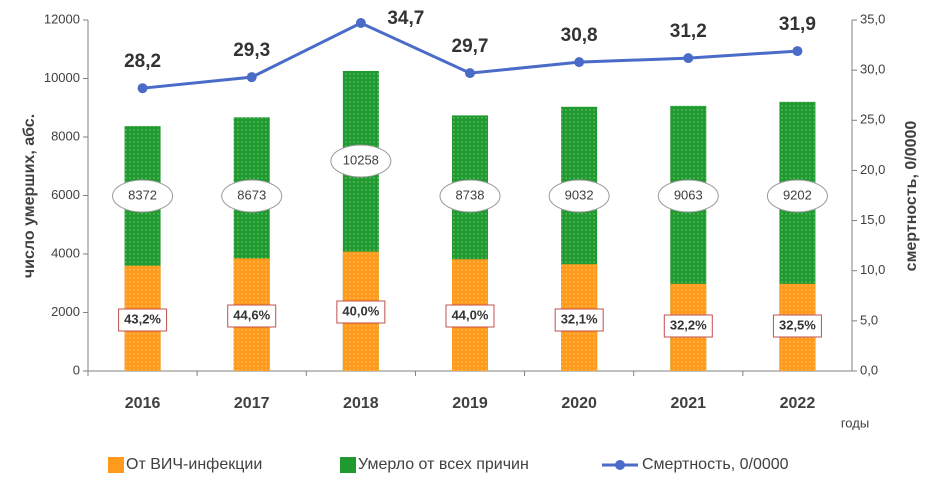  I want to click on y2-tick-label: 0,0, so click(869, 369).